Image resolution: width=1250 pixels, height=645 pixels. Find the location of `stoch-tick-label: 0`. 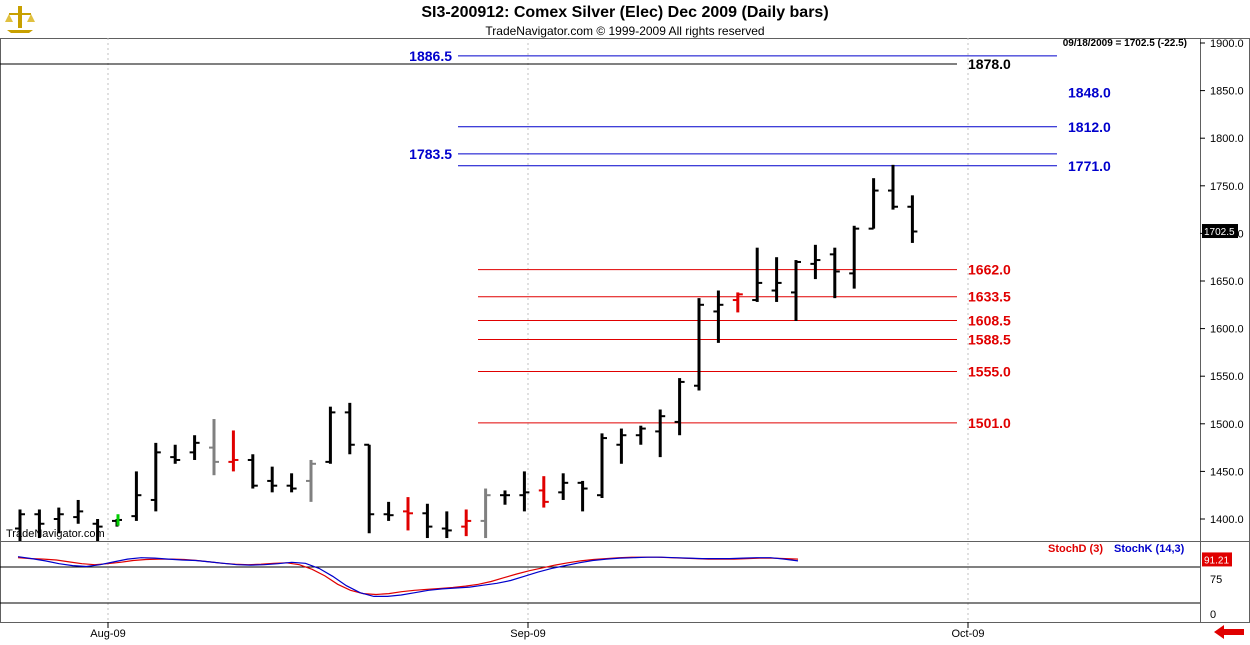

stoch-tick-label: 0 is located at coordinates (1213, 615).